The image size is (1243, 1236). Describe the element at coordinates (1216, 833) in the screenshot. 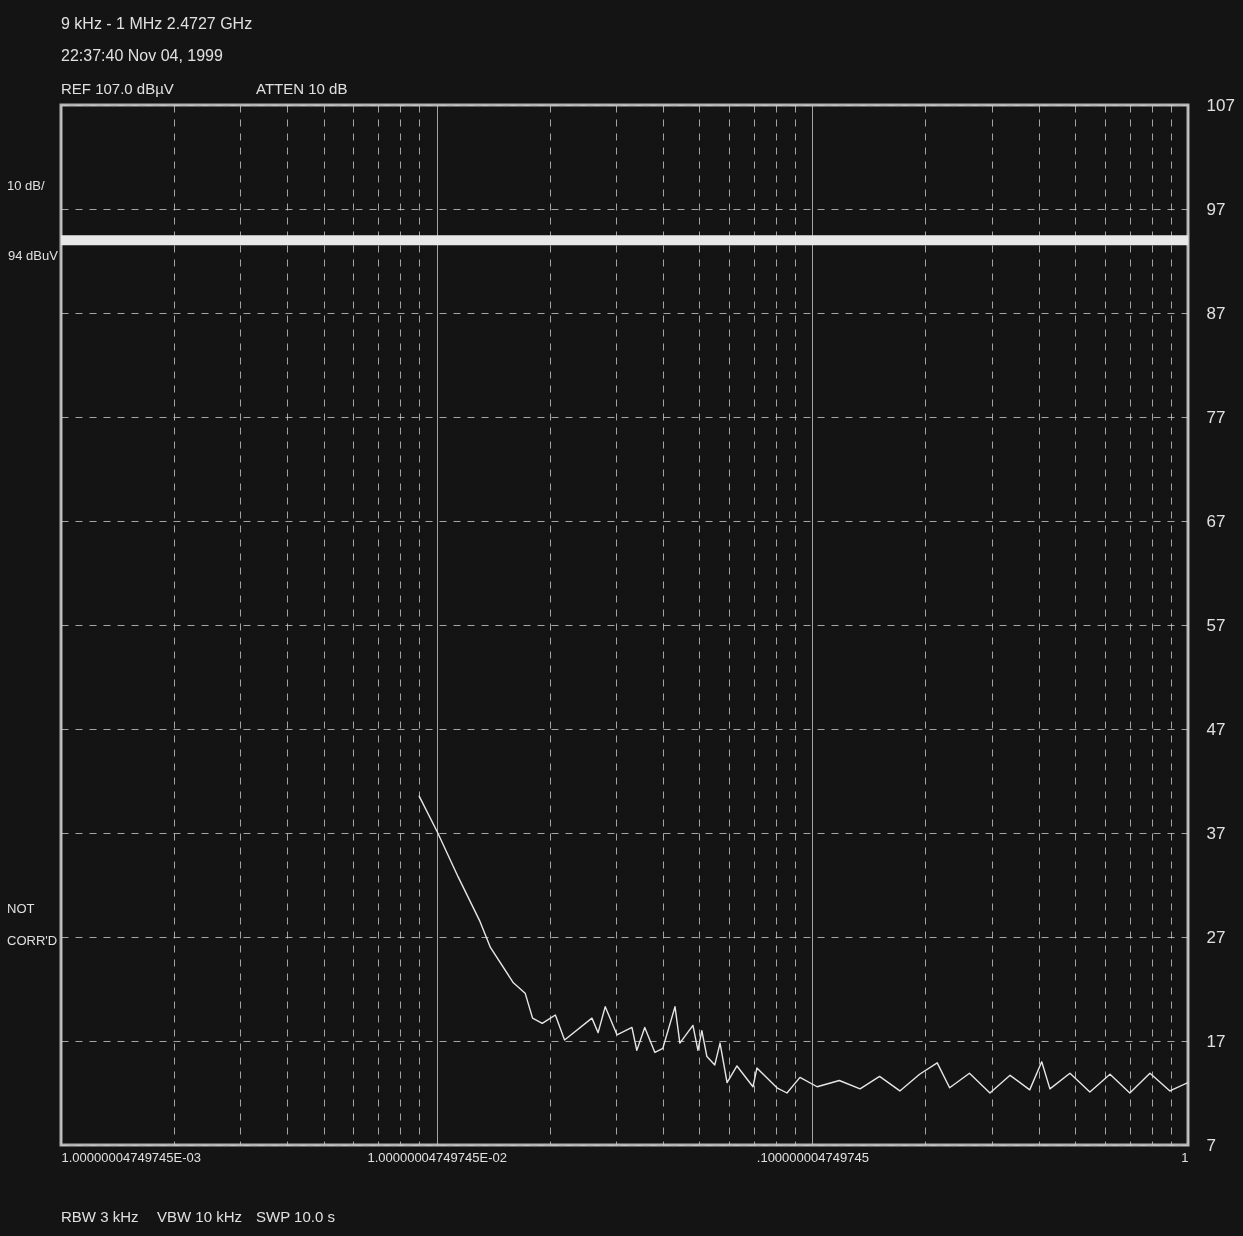

I see `y-tick-label: 37` at that location.